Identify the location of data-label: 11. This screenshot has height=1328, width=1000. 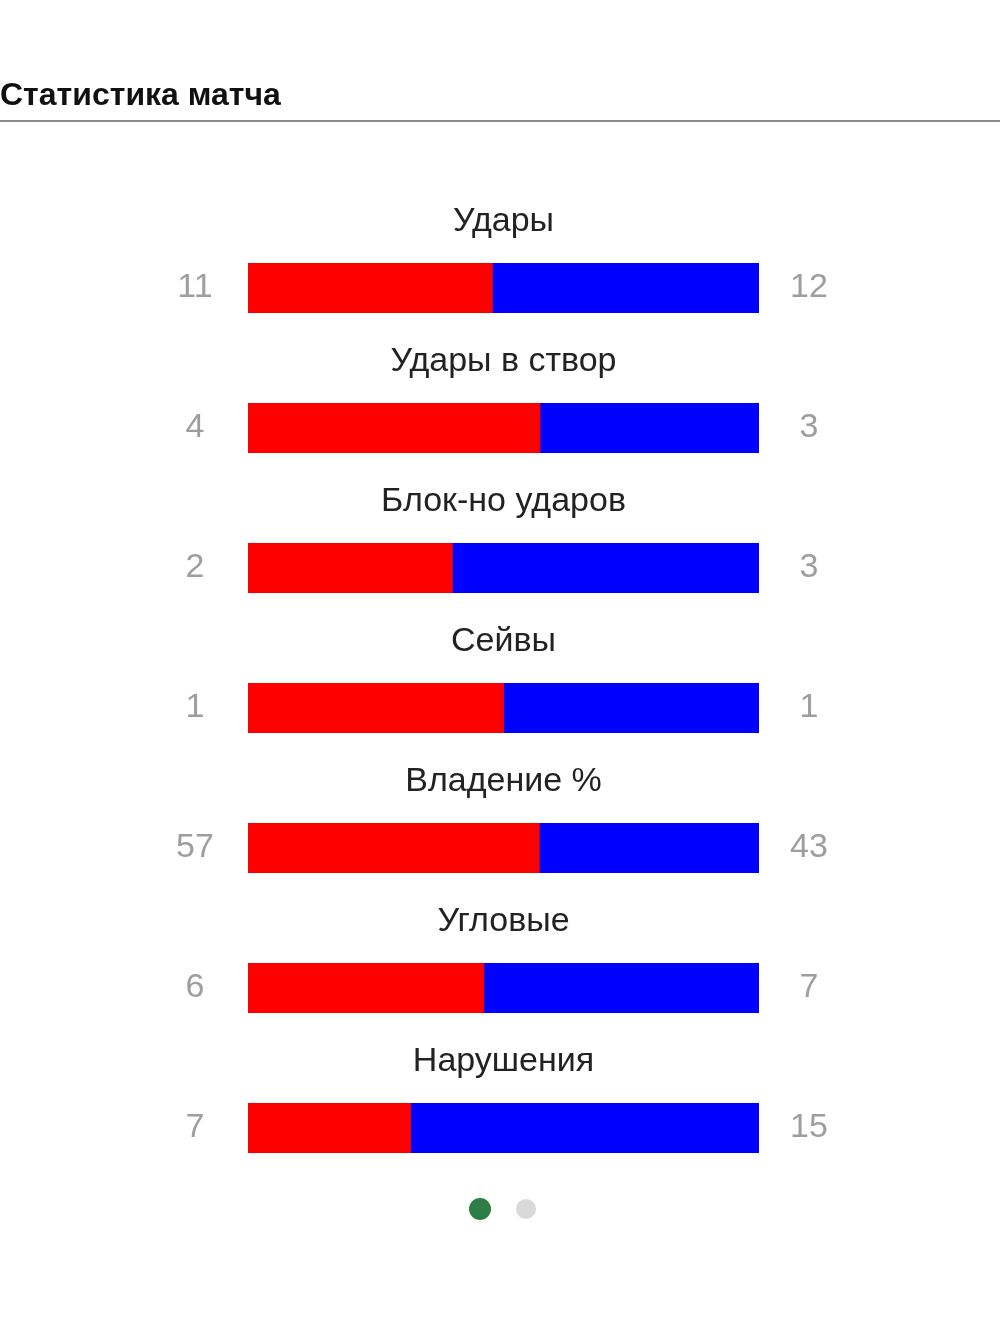
(195, 285).